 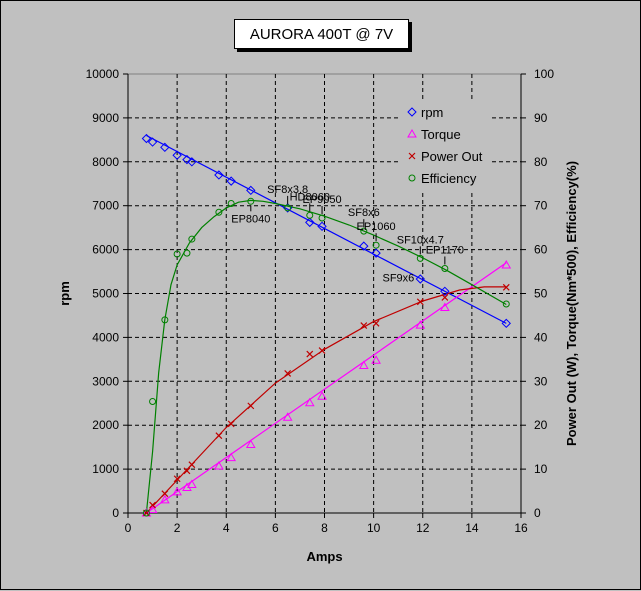 What do you see at coordinates (115, 513) in the screenshot?
I see `y-left-tick-label: 0` at bounding box center [115, 513].